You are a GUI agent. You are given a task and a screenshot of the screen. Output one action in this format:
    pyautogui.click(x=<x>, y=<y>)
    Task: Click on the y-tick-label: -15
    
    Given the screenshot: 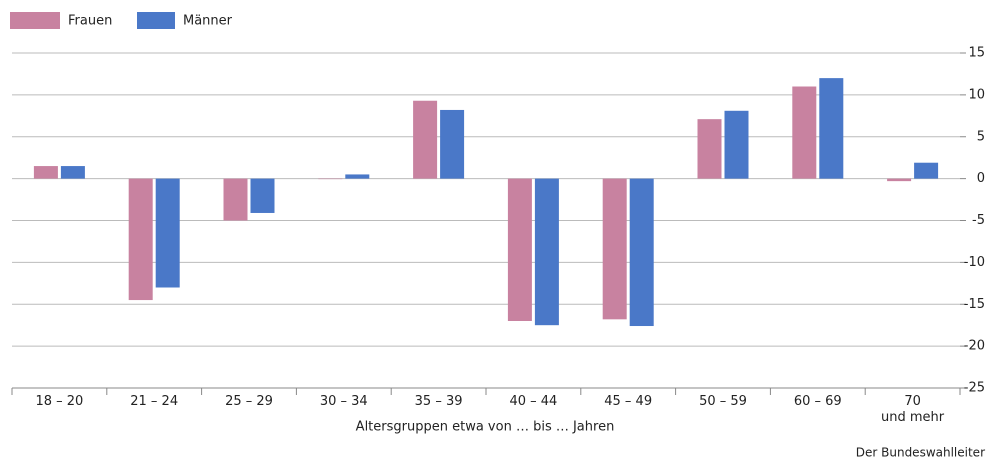 What is the action you would take?
    pyautogui.click(x=974, y=304)
    